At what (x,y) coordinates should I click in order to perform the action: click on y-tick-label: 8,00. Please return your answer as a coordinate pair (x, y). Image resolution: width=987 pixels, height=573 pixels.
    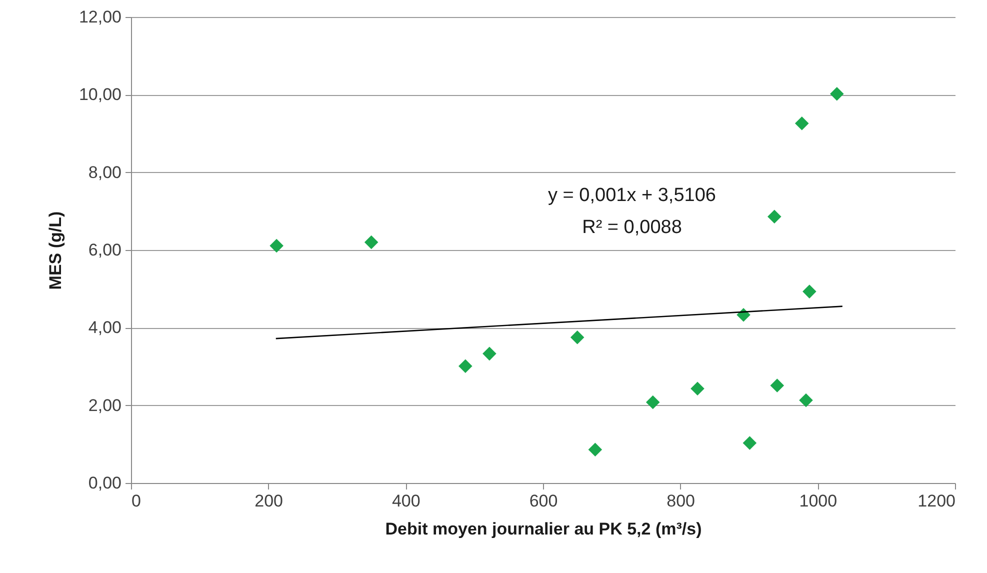
    Looking at the image, I should click on (105, 172).